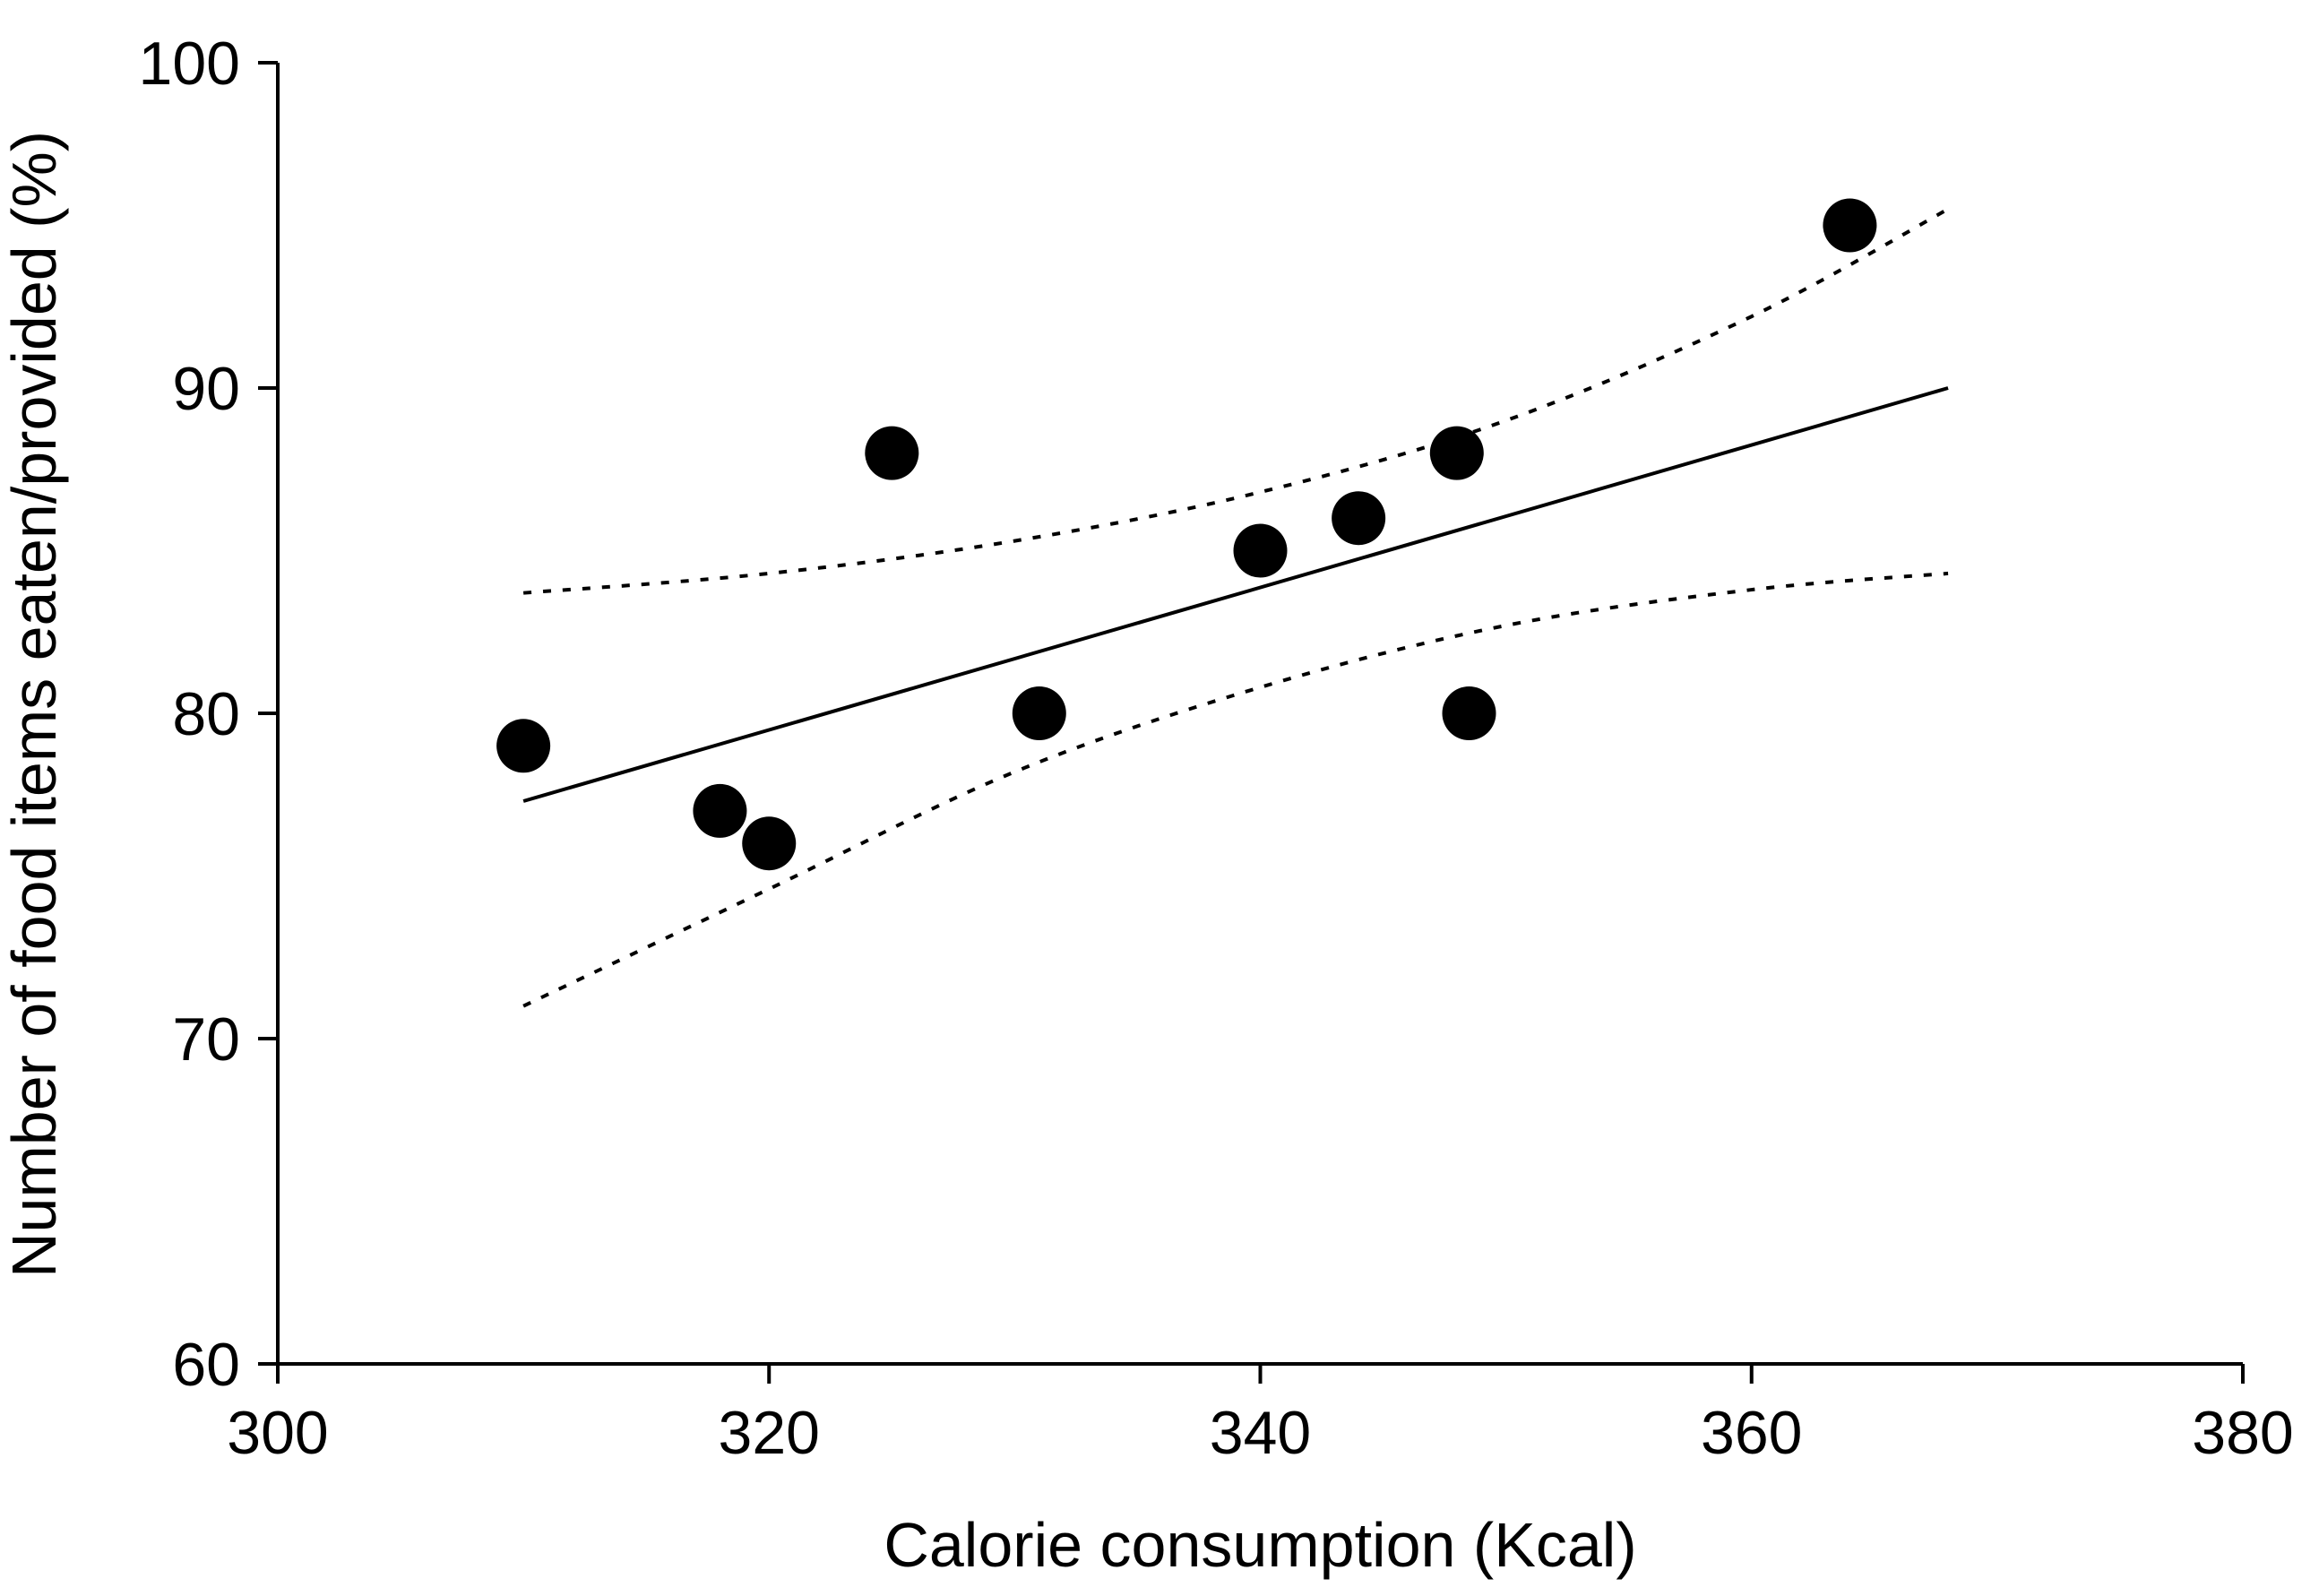  I want to click on confidence-band-upper, so click(1236, 401).